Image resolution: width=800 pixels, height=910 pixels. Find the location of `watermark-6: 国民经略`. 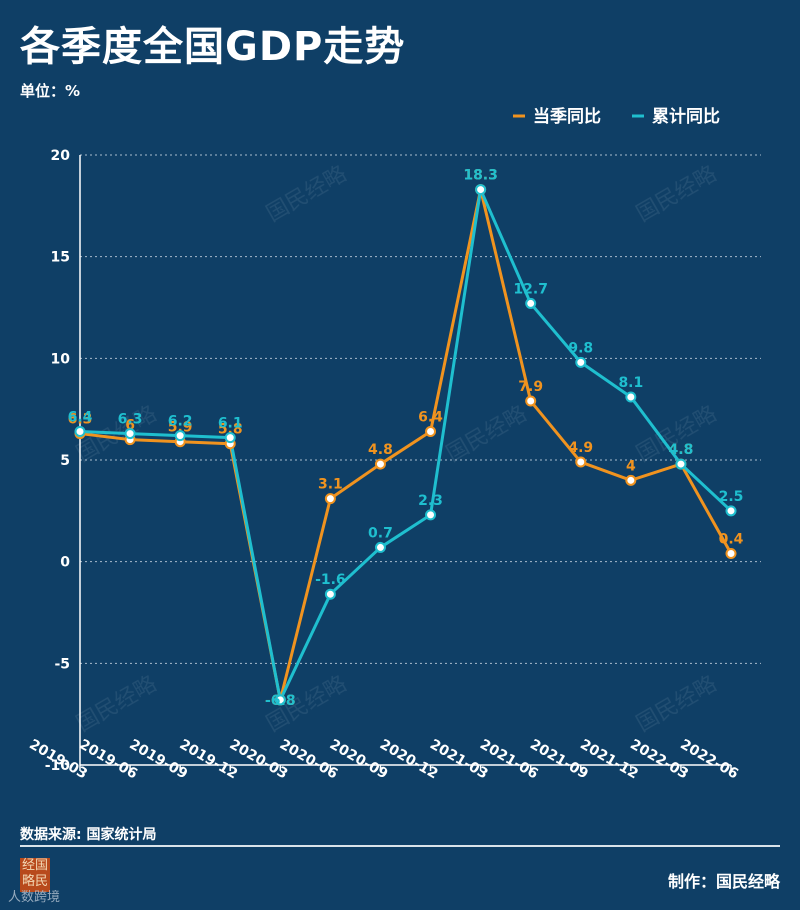

watermark-6: 国民经略 is located at coordinates (116, 705).